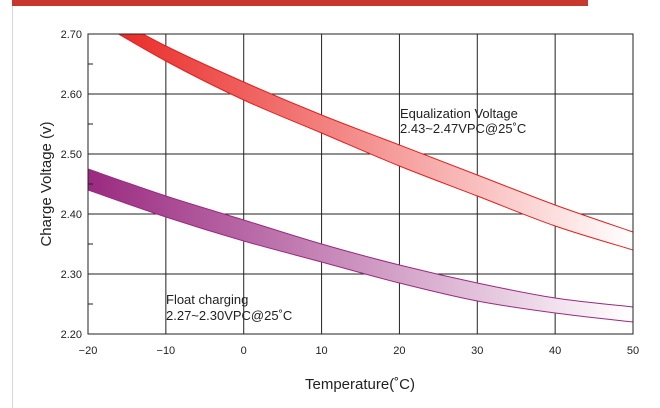 The image size is (660, 408). Describe the element at coordinates (321, 351) in the screenshot. I see `x-tick-label: 10` at that location.